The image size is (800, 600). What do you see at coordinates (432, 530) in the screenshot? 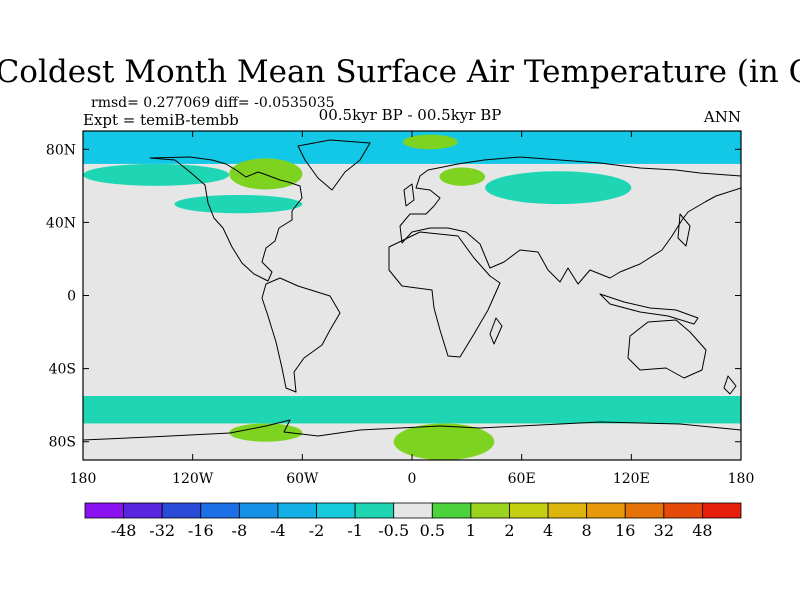
I see `colorbar-level-label: 0.5` at bounding box center [432, 530].